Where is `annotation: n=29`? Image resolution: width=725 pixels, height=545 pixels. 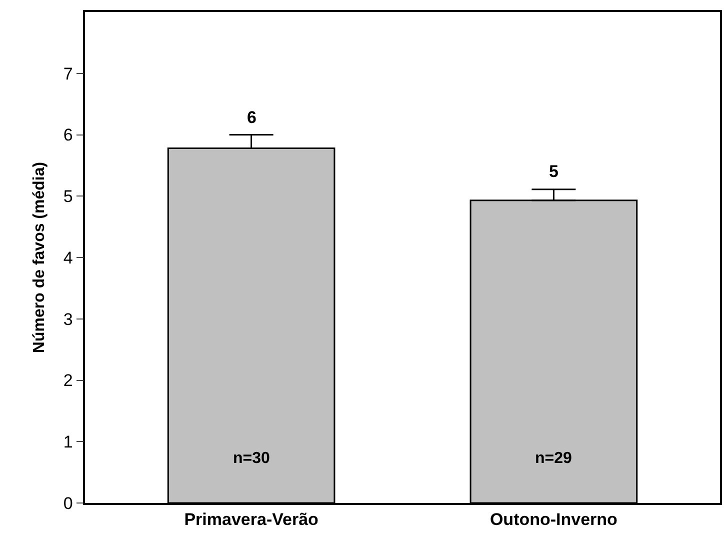
annotation: n=29 is located at coordinates (553, 458).